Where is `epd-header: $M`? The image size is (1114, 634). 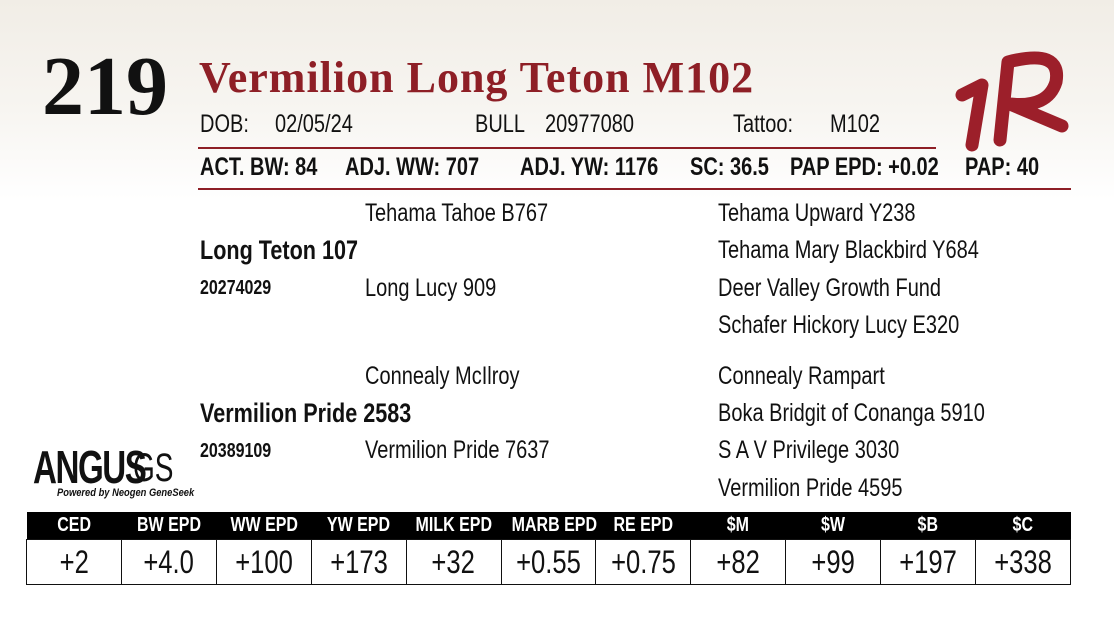 epd-header: $M is located at coordinates (738, 525).